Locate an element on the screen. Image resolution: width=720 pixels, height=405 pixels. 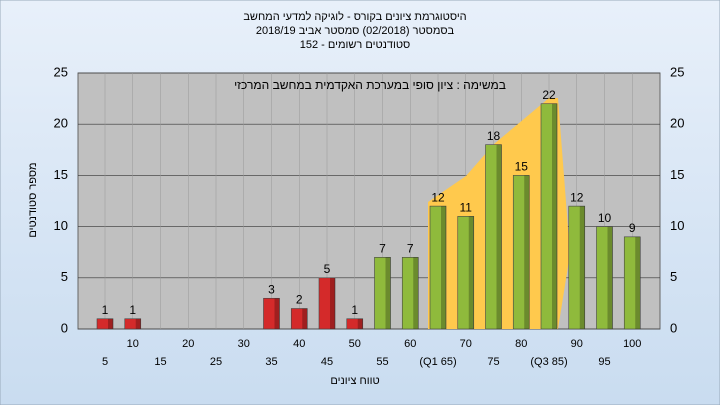
y2-tick-label: 20 is located at coordinates (677, 123).